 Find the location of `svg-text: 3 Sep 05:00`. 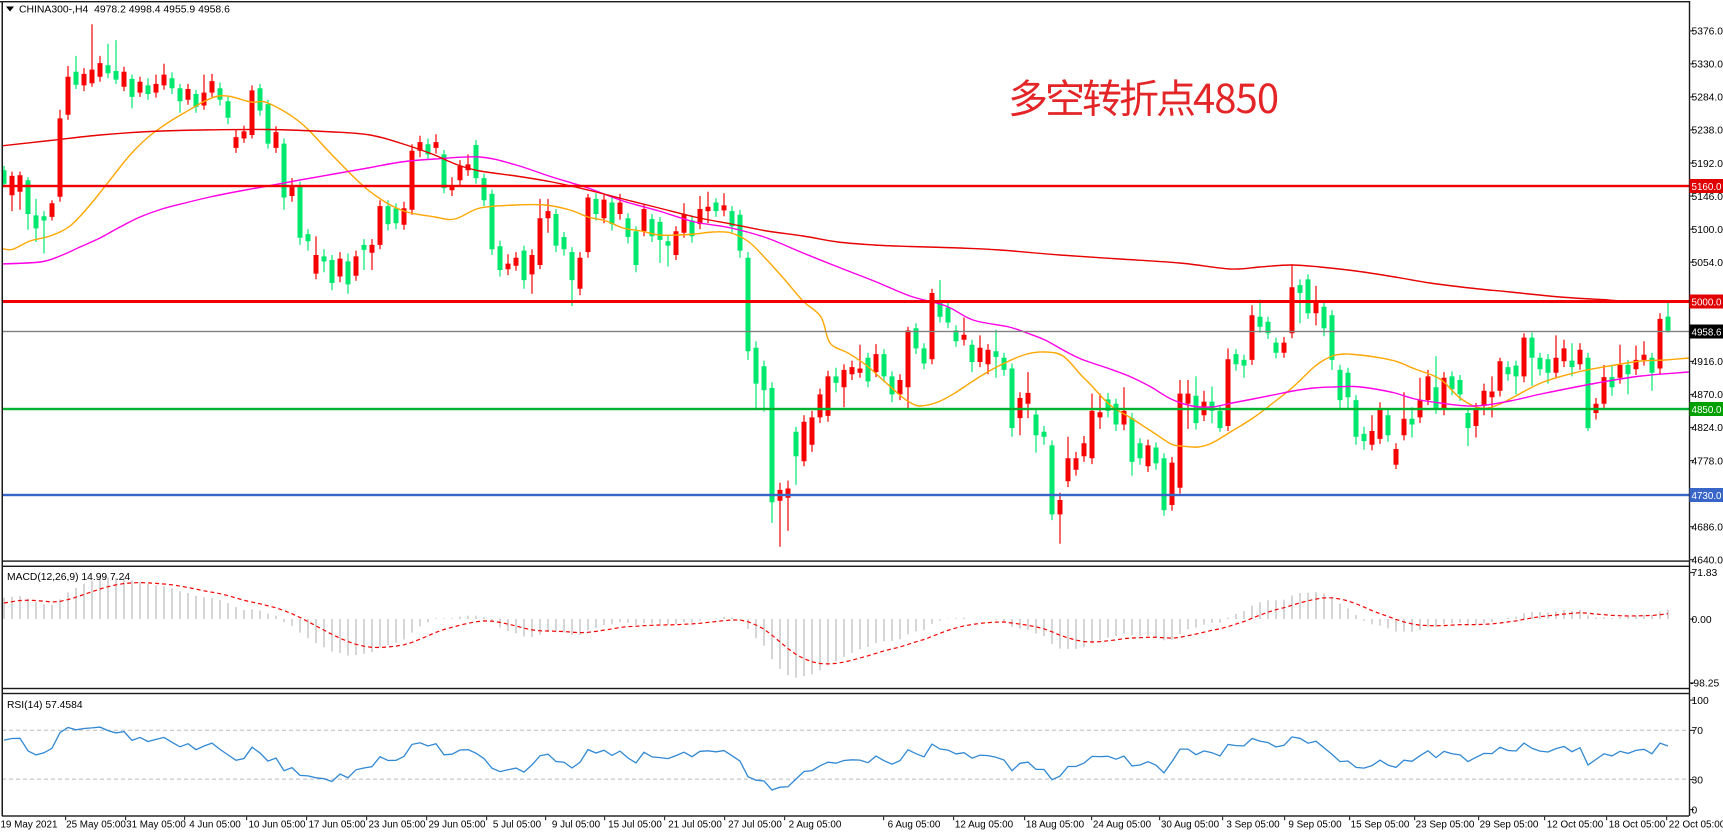

svg-text: 3 Sep 05:00 is located at coordinates (1253, 825).